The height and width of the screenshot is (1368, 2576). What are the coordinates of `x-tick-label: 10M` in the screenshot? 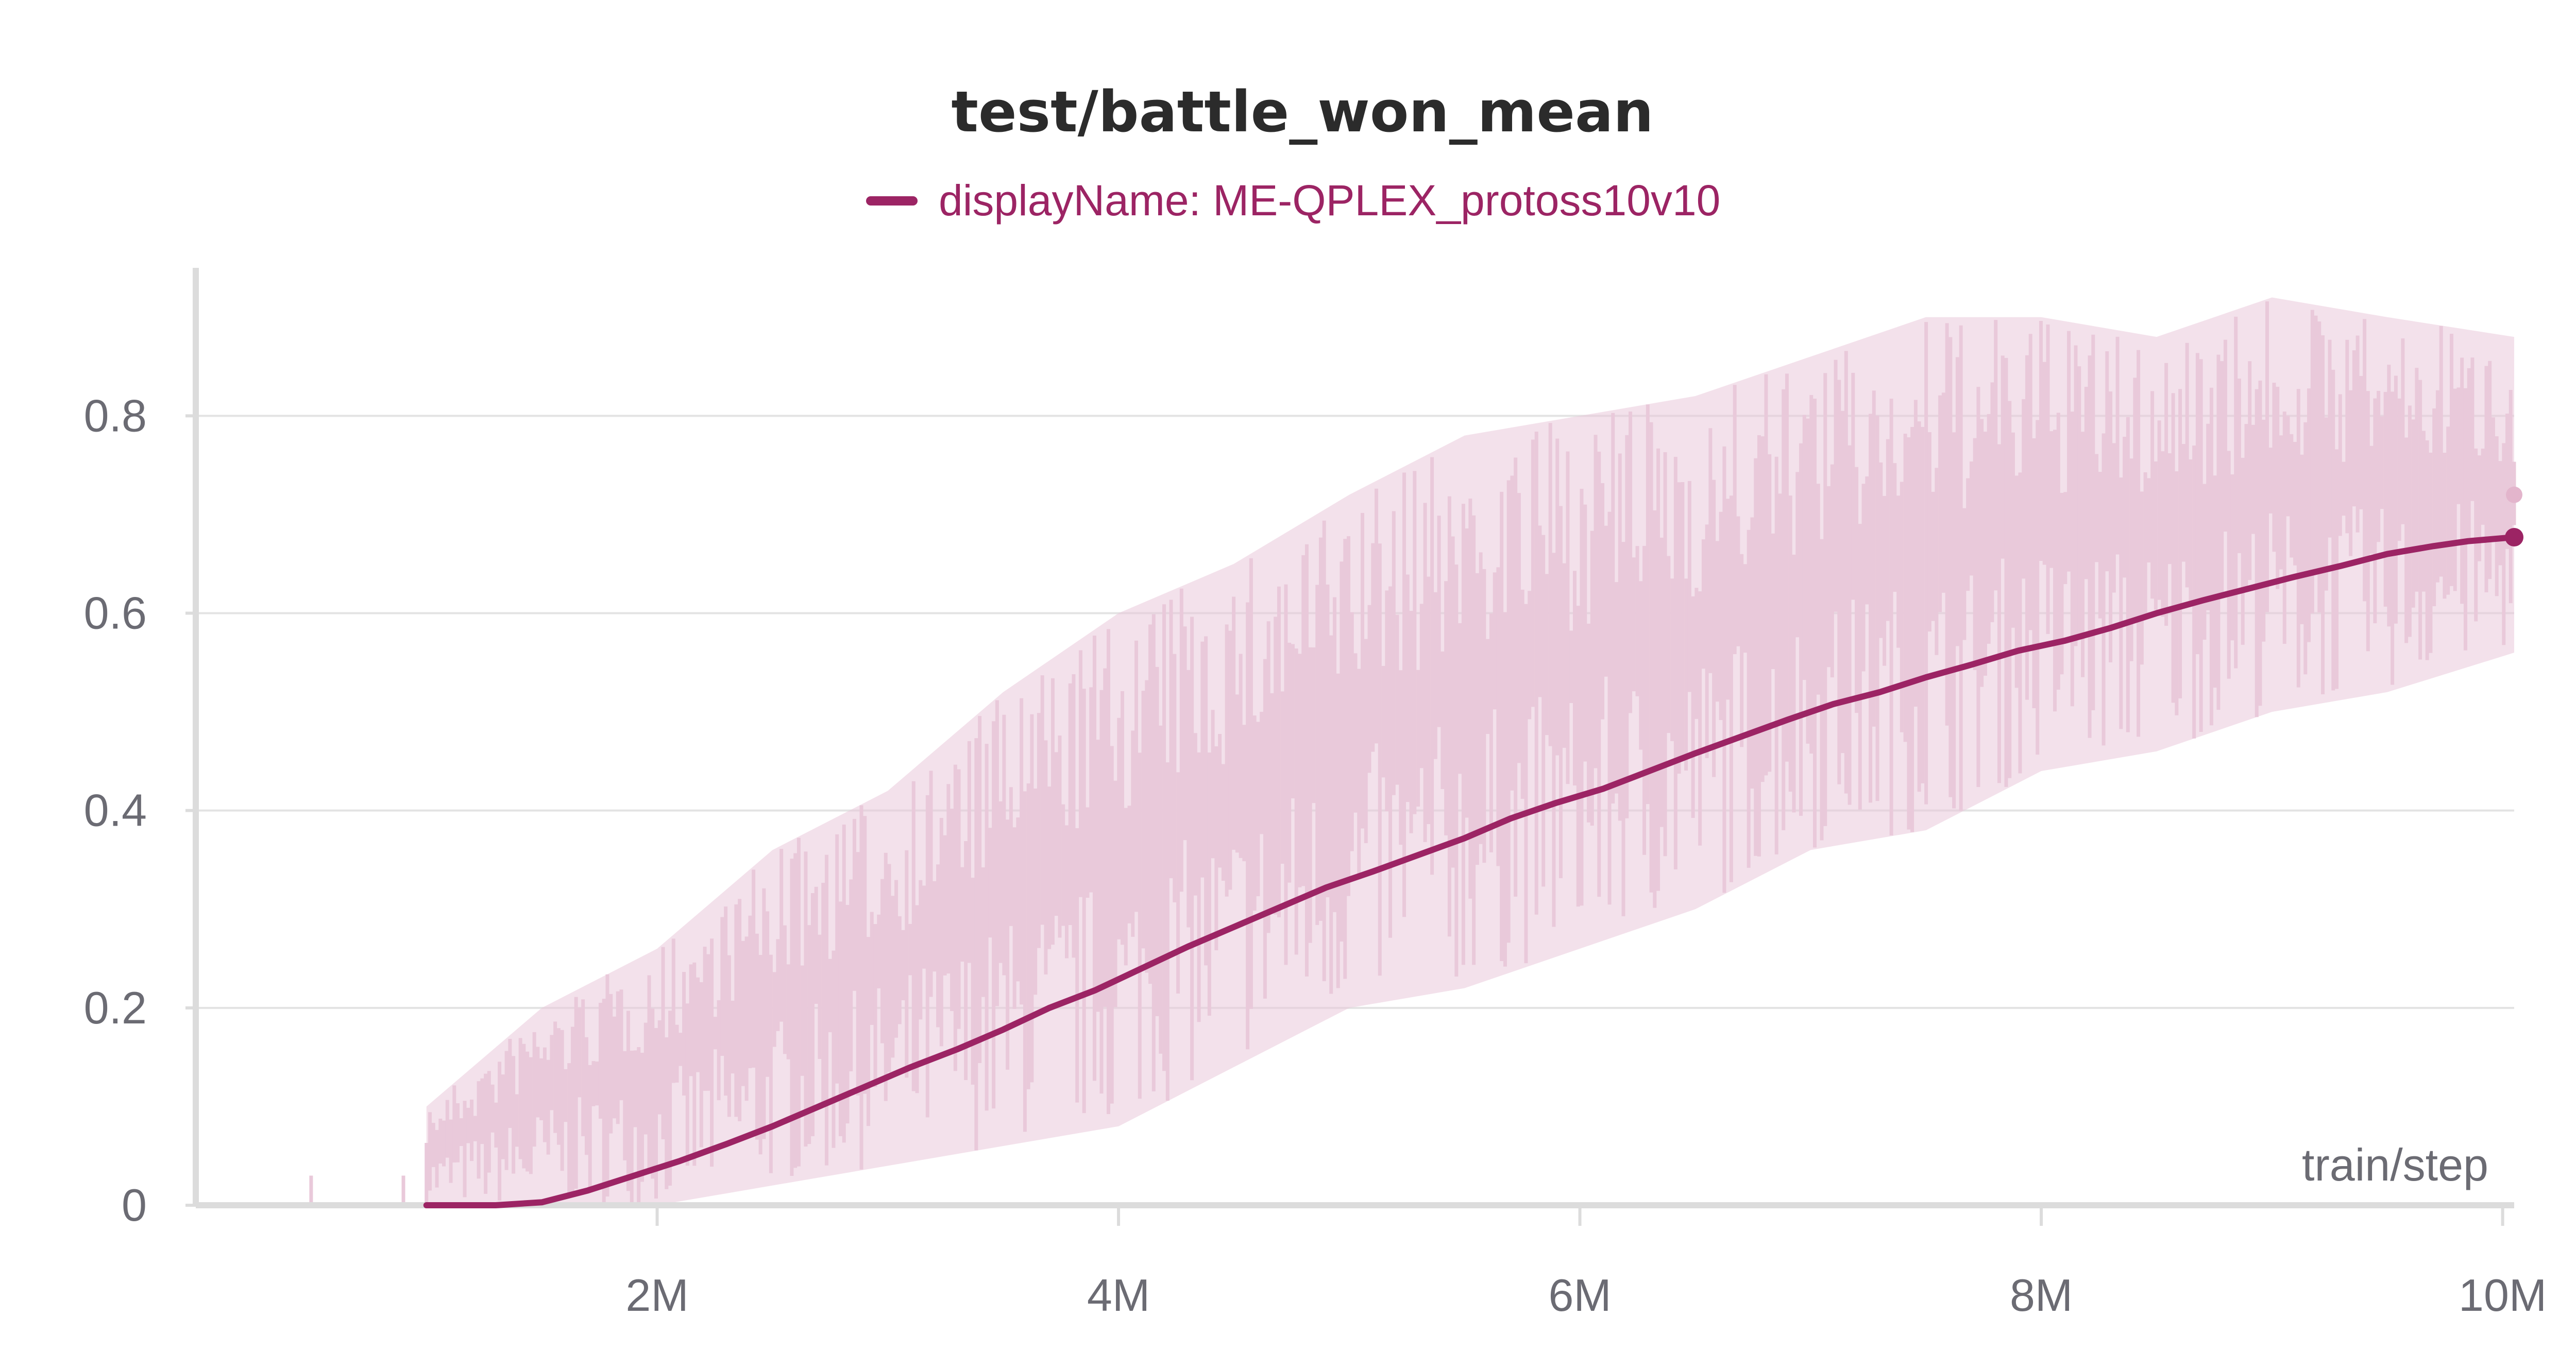 It's located at (2503, 1295).